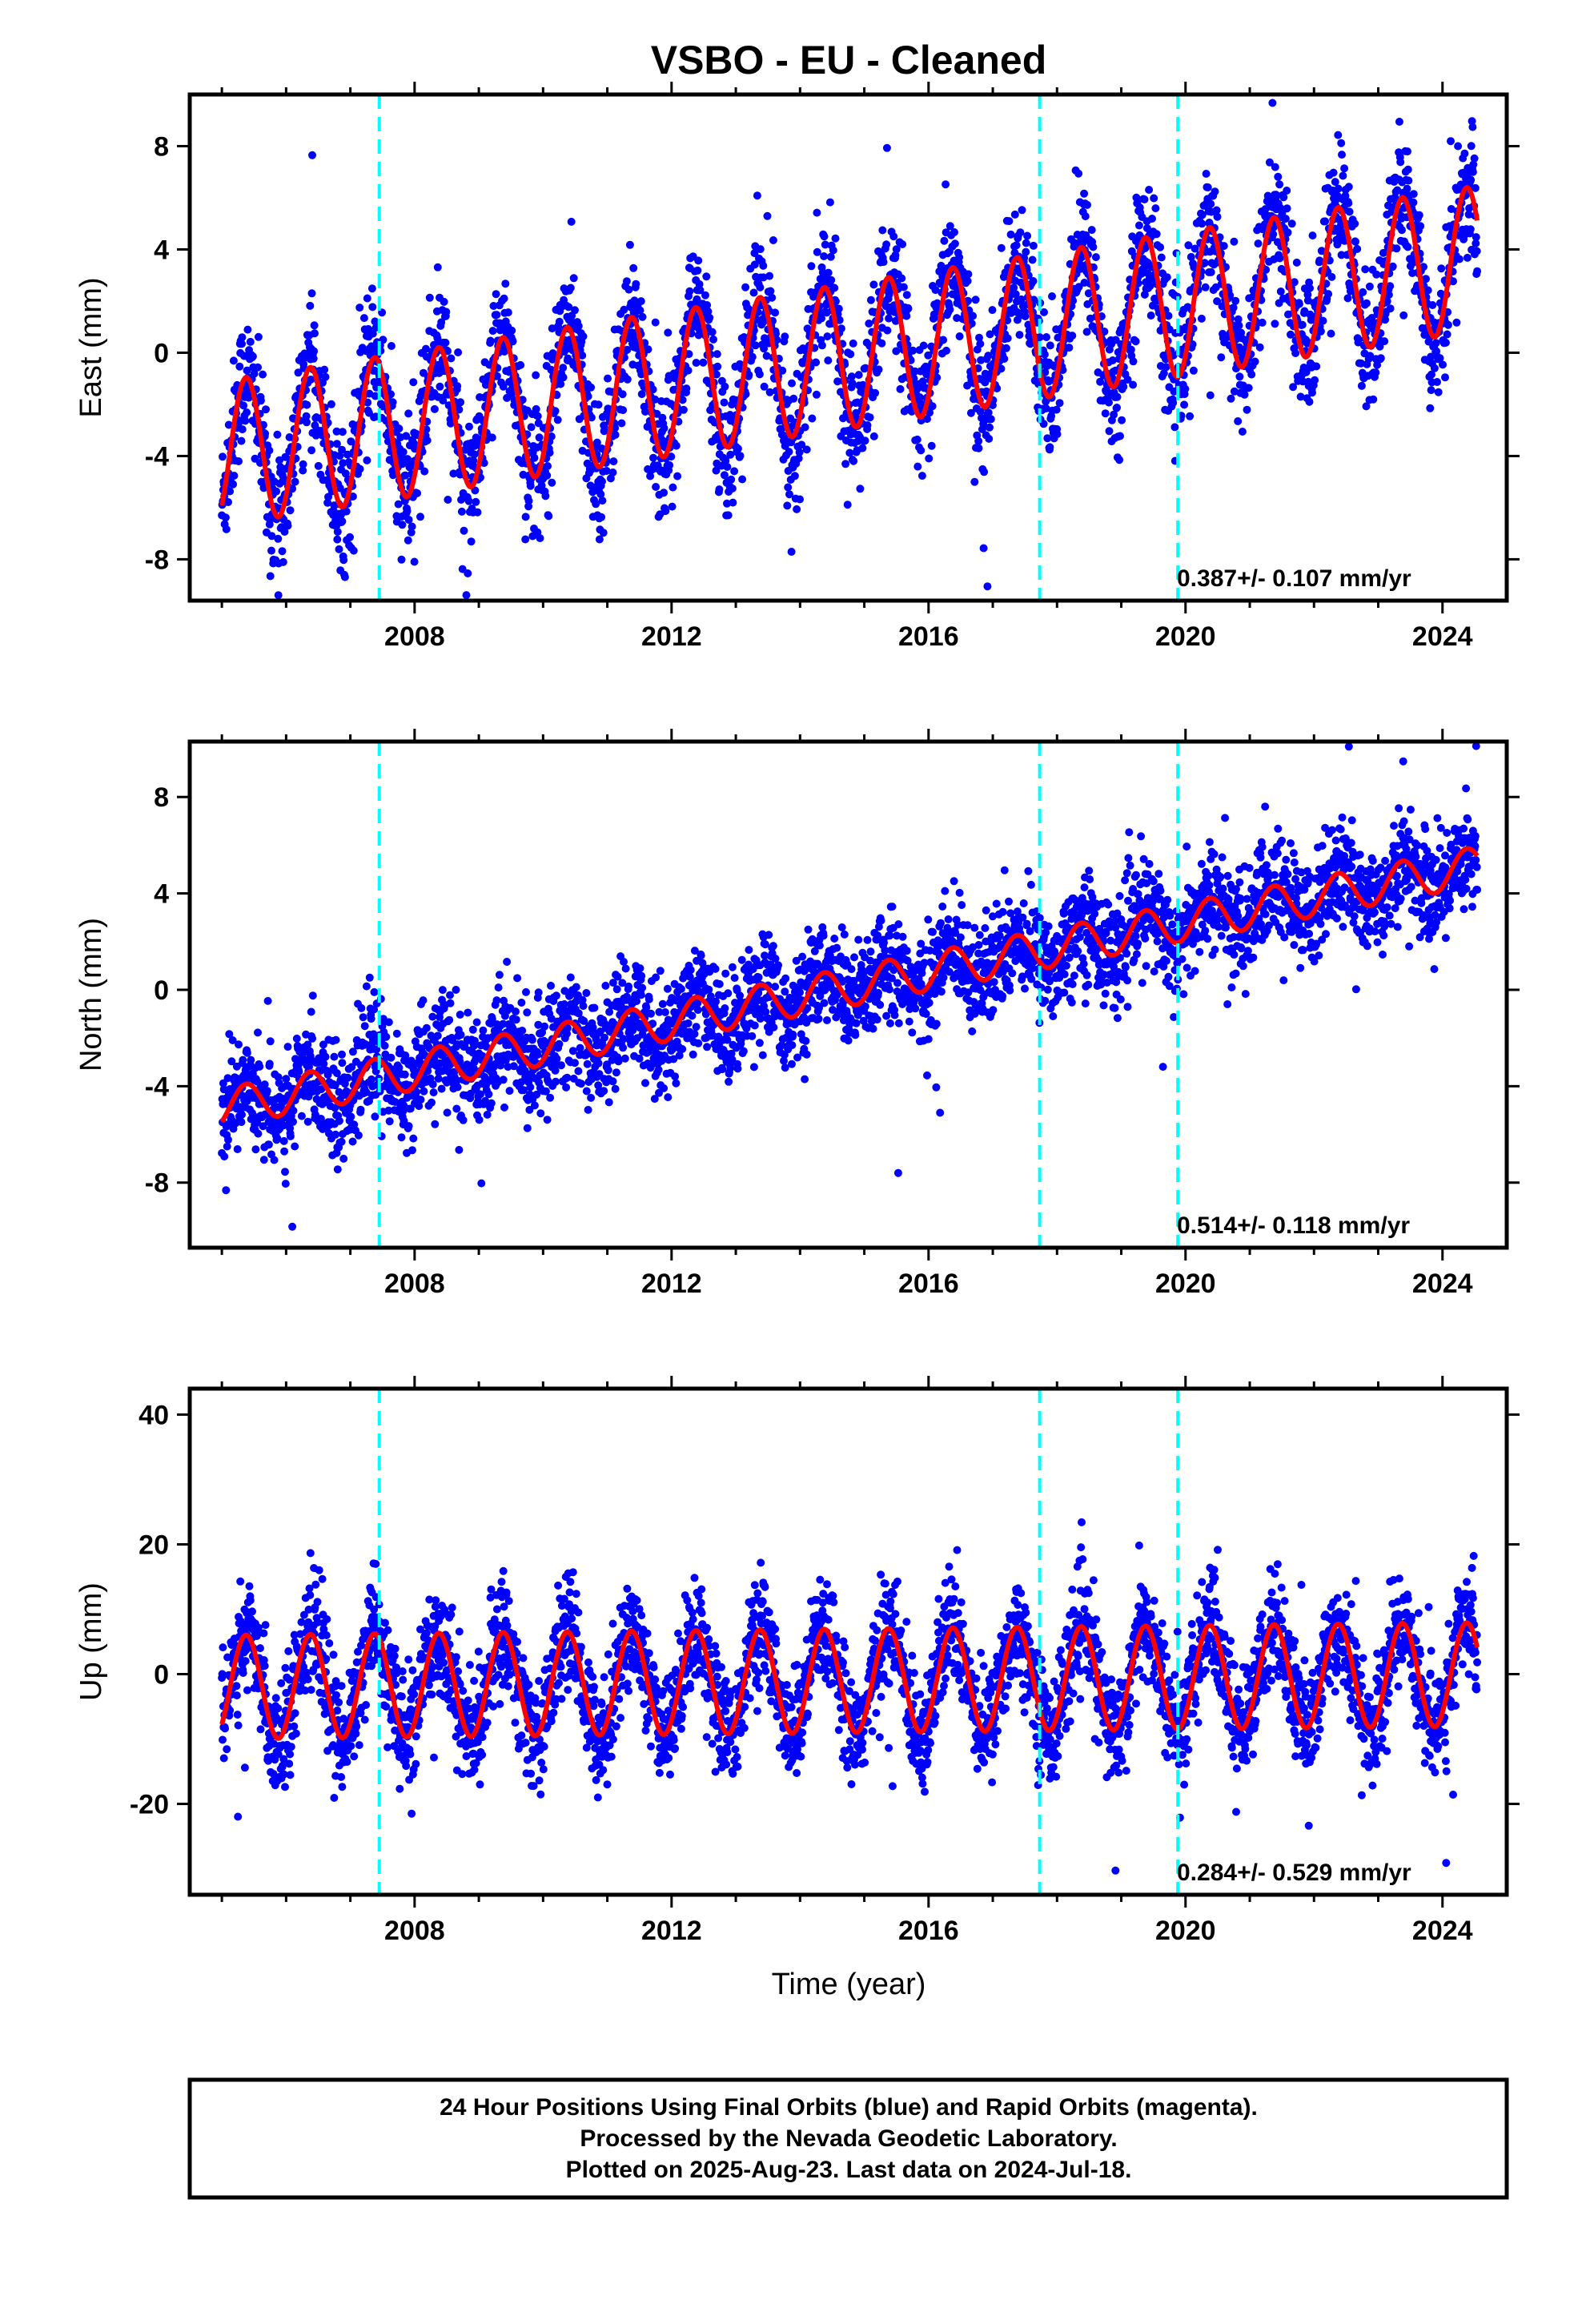 This screenshot has height=2324, width=1582. Describe the element at coordinates (149, 1805) in the screenshot. I see `up-y-tick-label: -20` at that location.